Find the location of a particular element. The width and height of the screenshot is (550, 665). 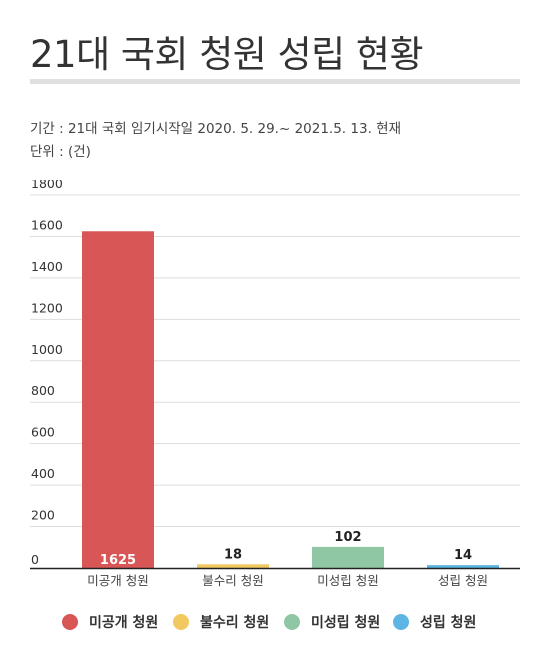

legend-label: 미공개 청원 is located at coordinates (124, 623).